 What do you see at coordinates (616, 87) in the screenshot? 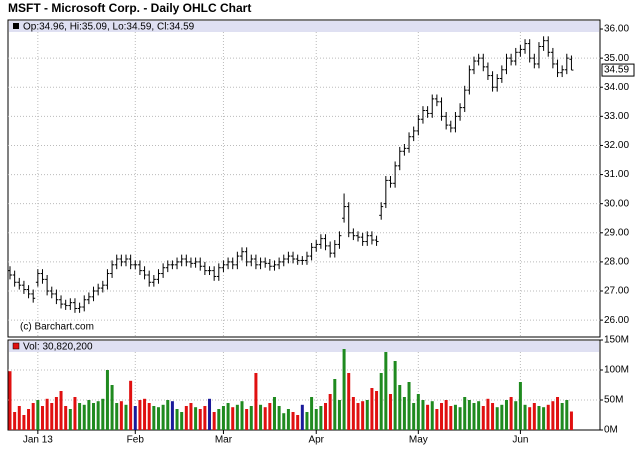
I see `y-tick-label: 34.00` at bounding box center [616, 87].